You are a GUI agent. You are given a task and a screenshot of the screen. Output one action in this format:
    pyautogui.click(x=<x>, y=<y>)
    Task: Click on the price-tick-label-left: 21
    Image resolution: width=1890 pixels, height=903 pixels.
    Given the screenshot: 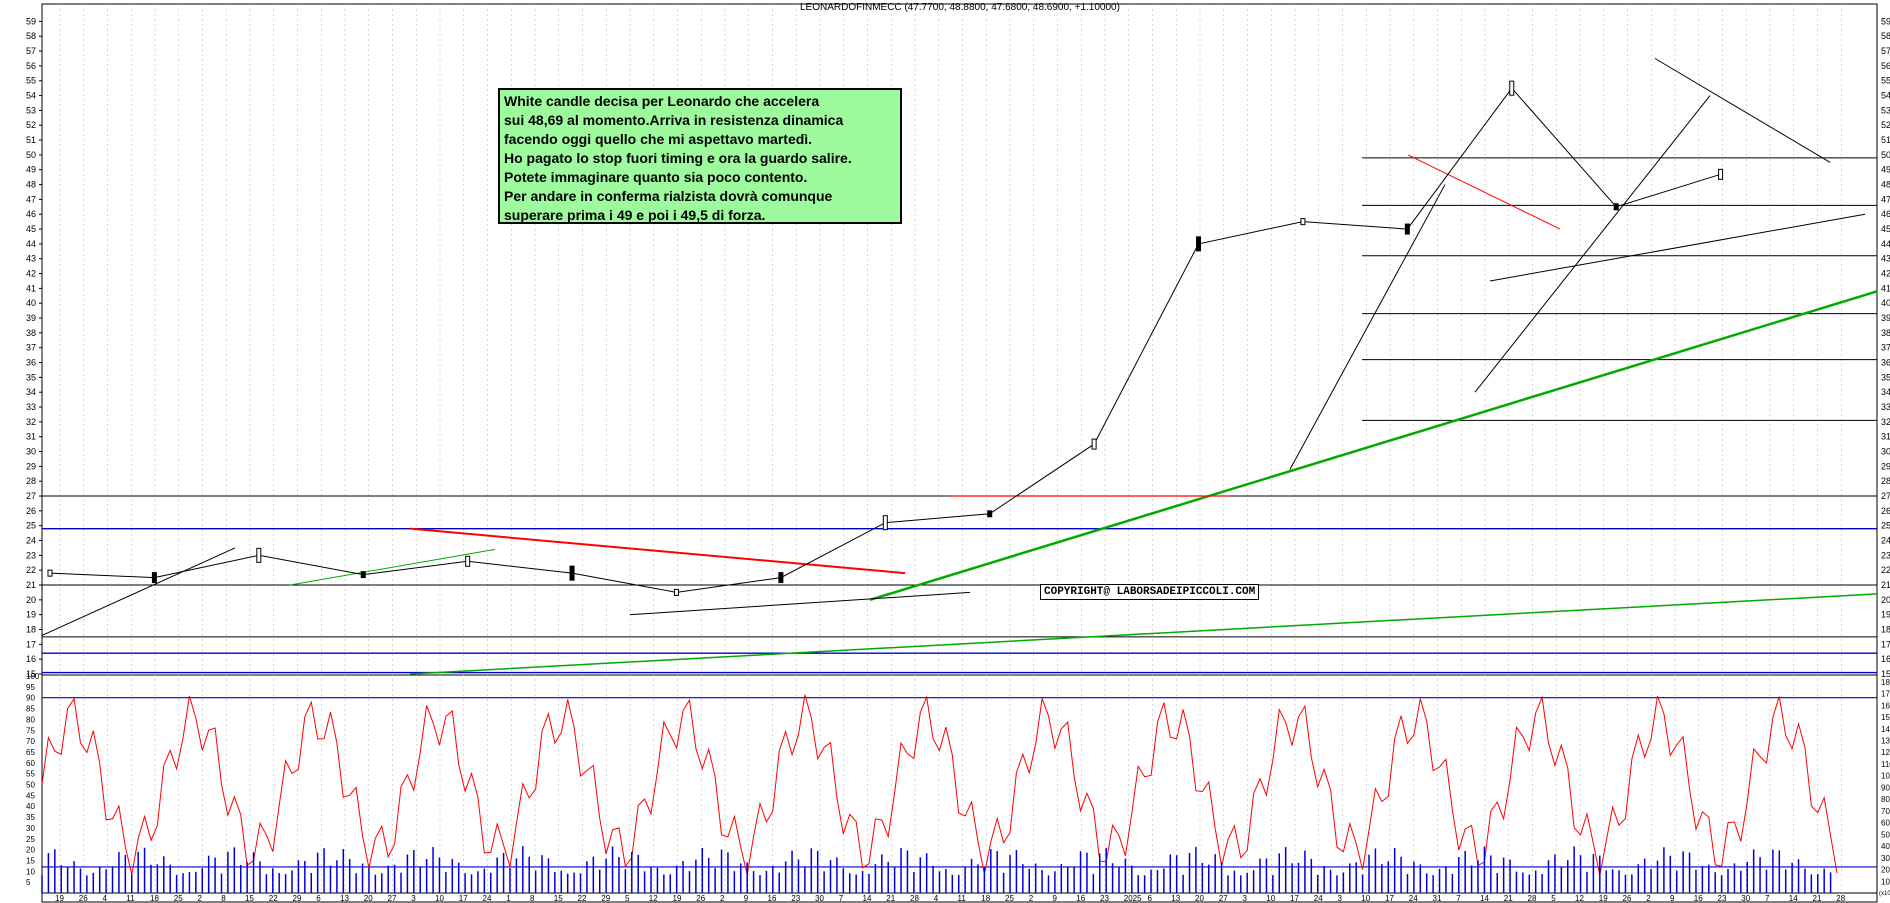 What is the action you would take?
    pyautogui.click(x=31, y=585)
    